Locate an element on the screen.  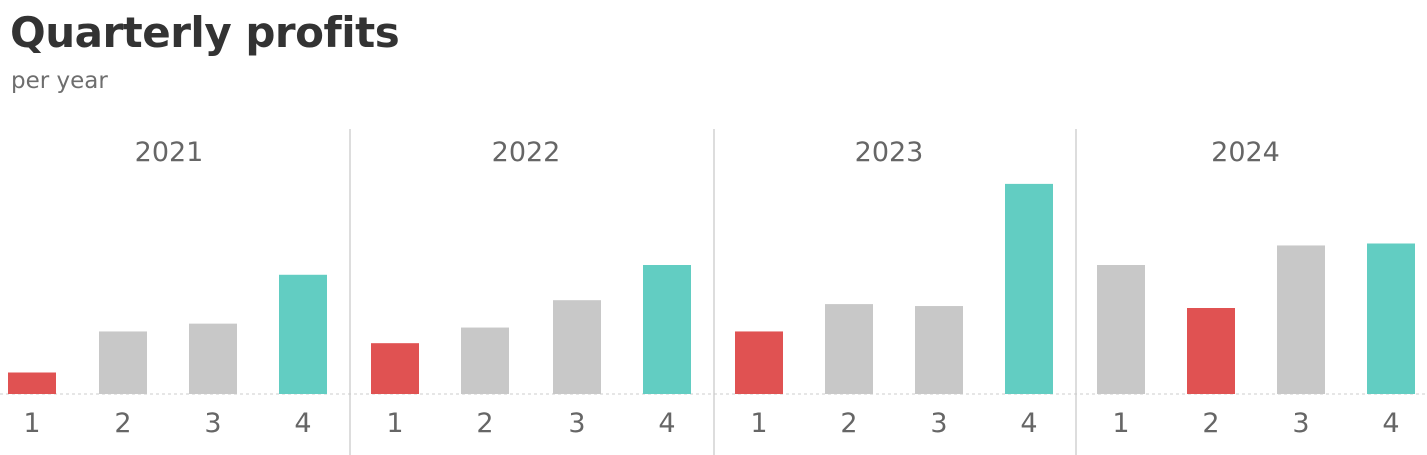
year-panel-label: 2023 is located at coordinates (889, 152).